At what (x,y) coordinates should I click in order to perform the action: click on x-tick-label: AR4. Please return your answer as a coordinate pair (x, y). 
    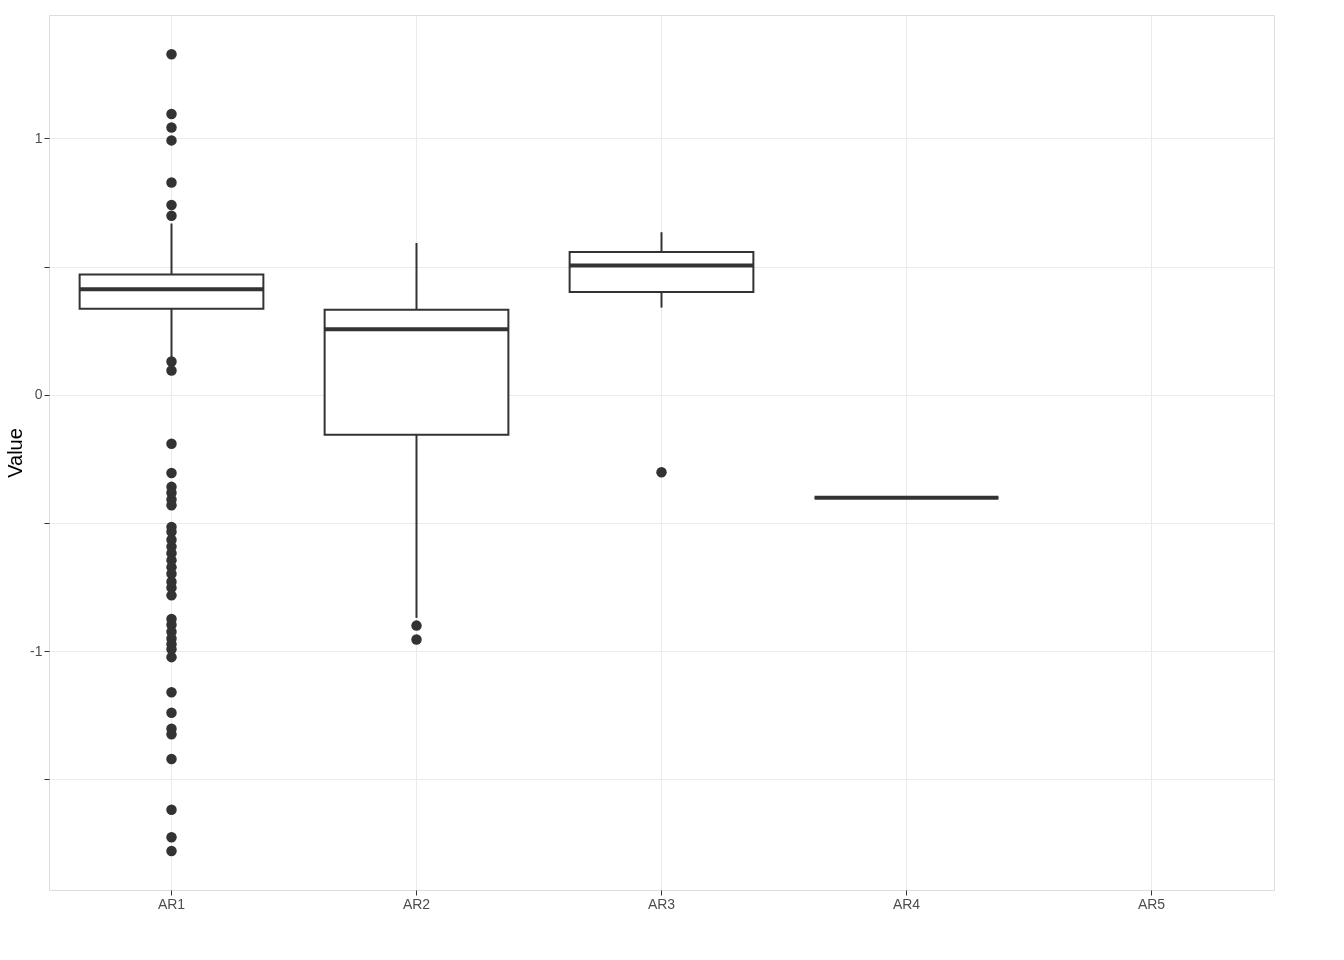
    Looking at the image, I should click on (906, 903).